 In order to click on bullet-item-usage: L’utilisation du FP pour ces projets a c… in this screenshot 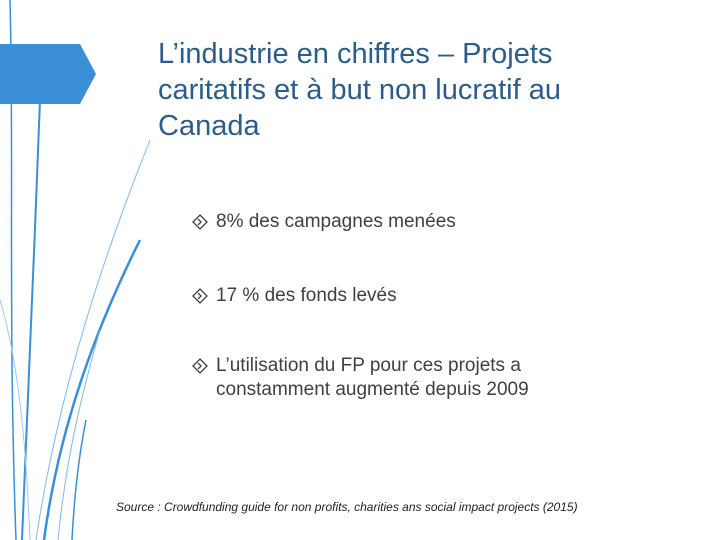, I will do `click(427, 378)`.